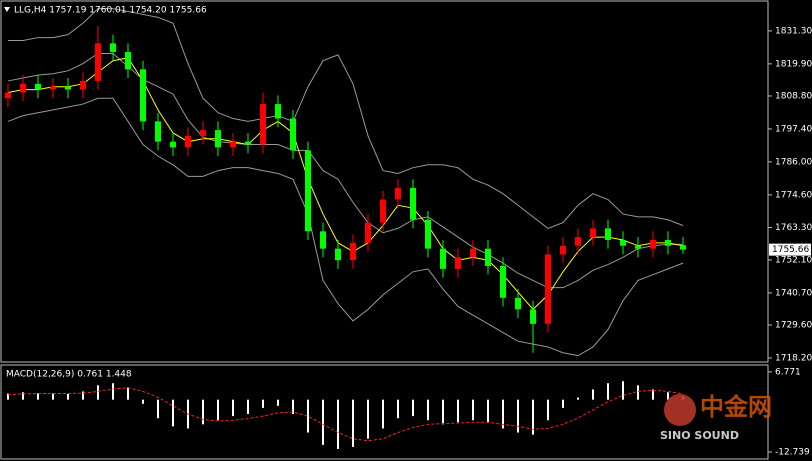  I want to click on y-tick-label: 1752.10, so click(793, 260).